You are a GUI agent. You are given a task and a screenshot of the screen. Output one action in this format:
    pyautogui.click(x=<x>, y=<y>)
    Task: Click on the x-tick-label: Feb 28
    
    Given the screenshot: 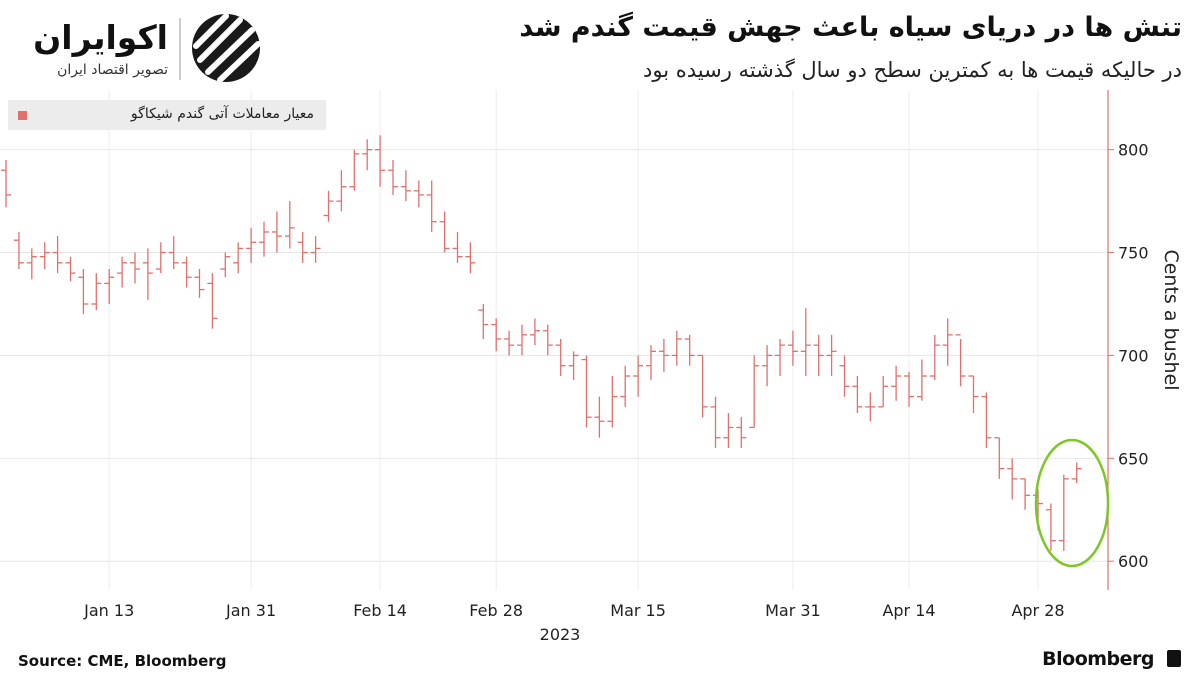 What is the action you would take?
    pyautogui.click(x=496, y=610)
    